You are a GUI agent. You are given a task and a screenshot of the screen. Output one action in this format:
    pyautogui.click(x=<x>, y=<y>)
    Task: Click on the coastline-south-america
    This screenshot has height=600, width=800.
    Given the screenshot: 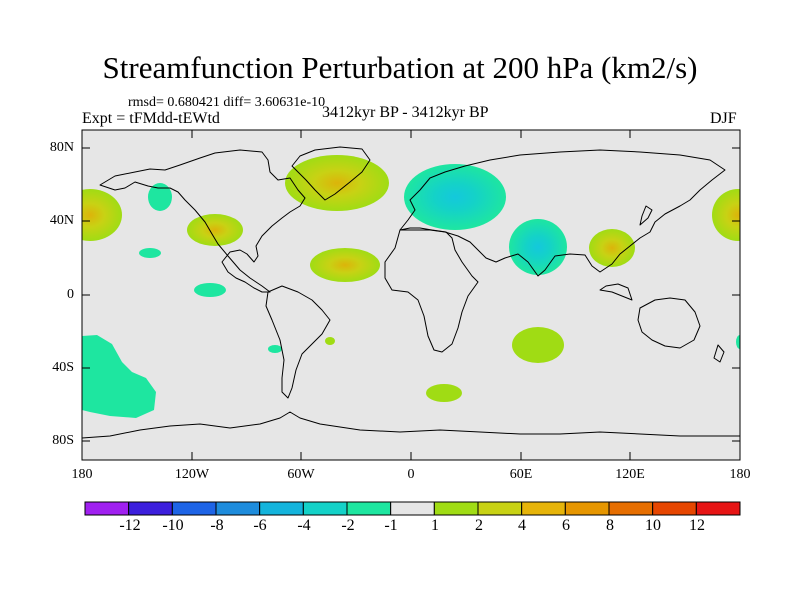 What is the action you would take?
    pyautogui.click(x=298, y=342)
    